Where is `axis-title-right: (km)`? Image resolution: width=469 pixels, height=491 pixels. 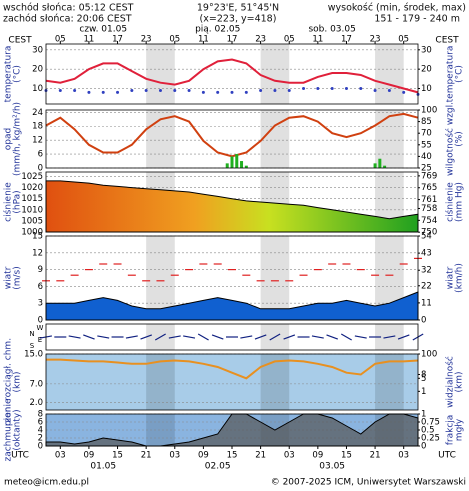
axis-title-right: (km) is located at coordinates (460, 381).